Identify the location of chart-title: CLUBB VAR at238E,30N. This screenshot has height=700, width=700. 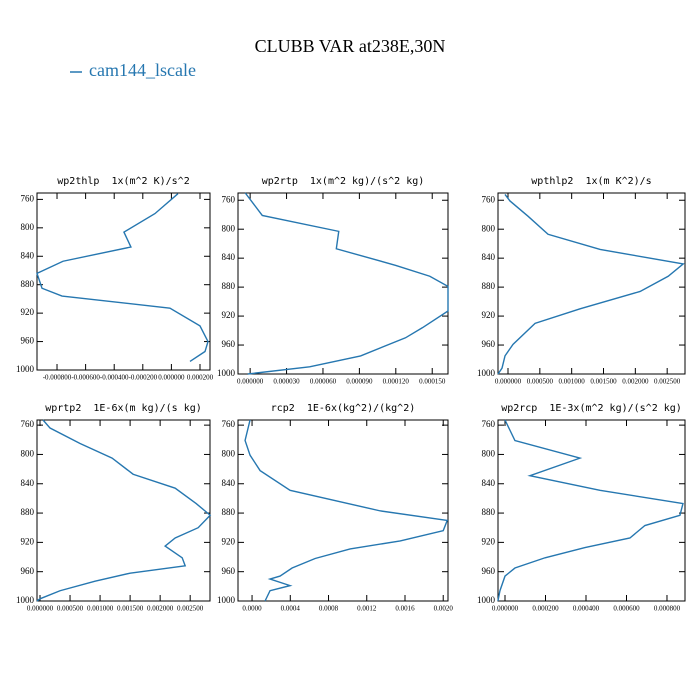
(350, 46).